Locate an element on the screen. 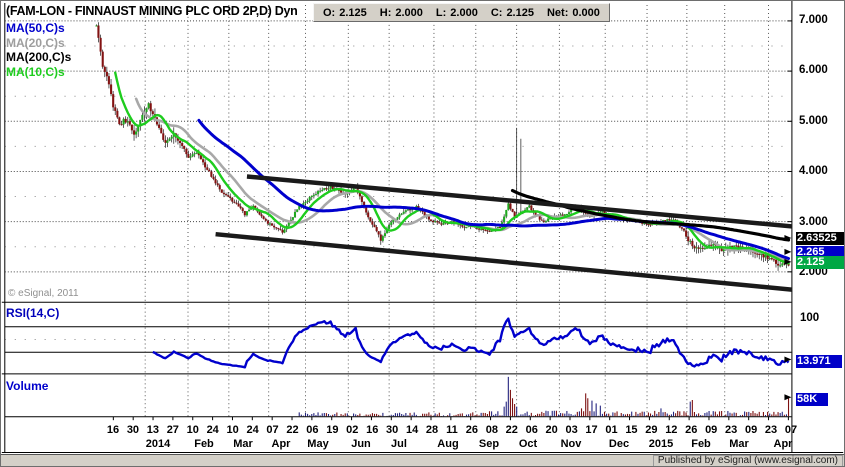 This screenshot has width=845, height=467. time-axis-day-label: 01 is located at coordinates (611, 430).